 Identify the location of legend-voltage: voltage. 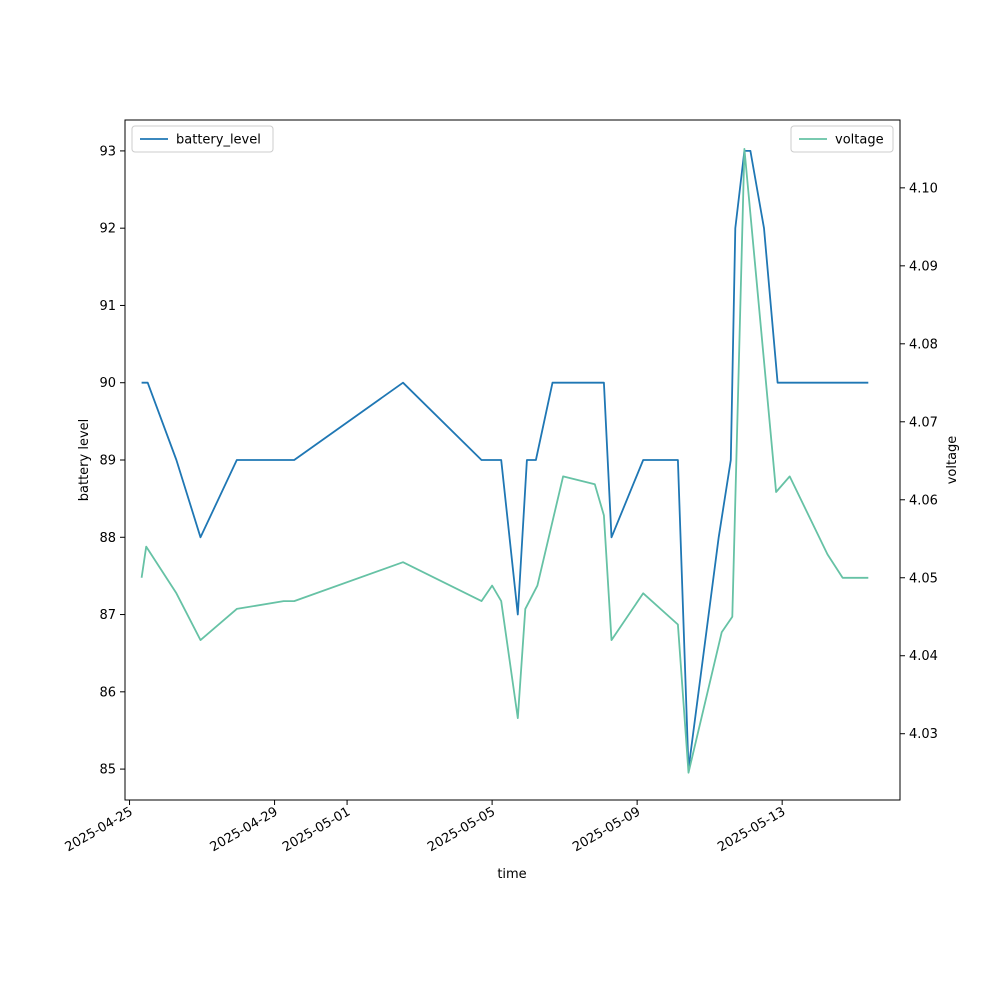
(842, 139).